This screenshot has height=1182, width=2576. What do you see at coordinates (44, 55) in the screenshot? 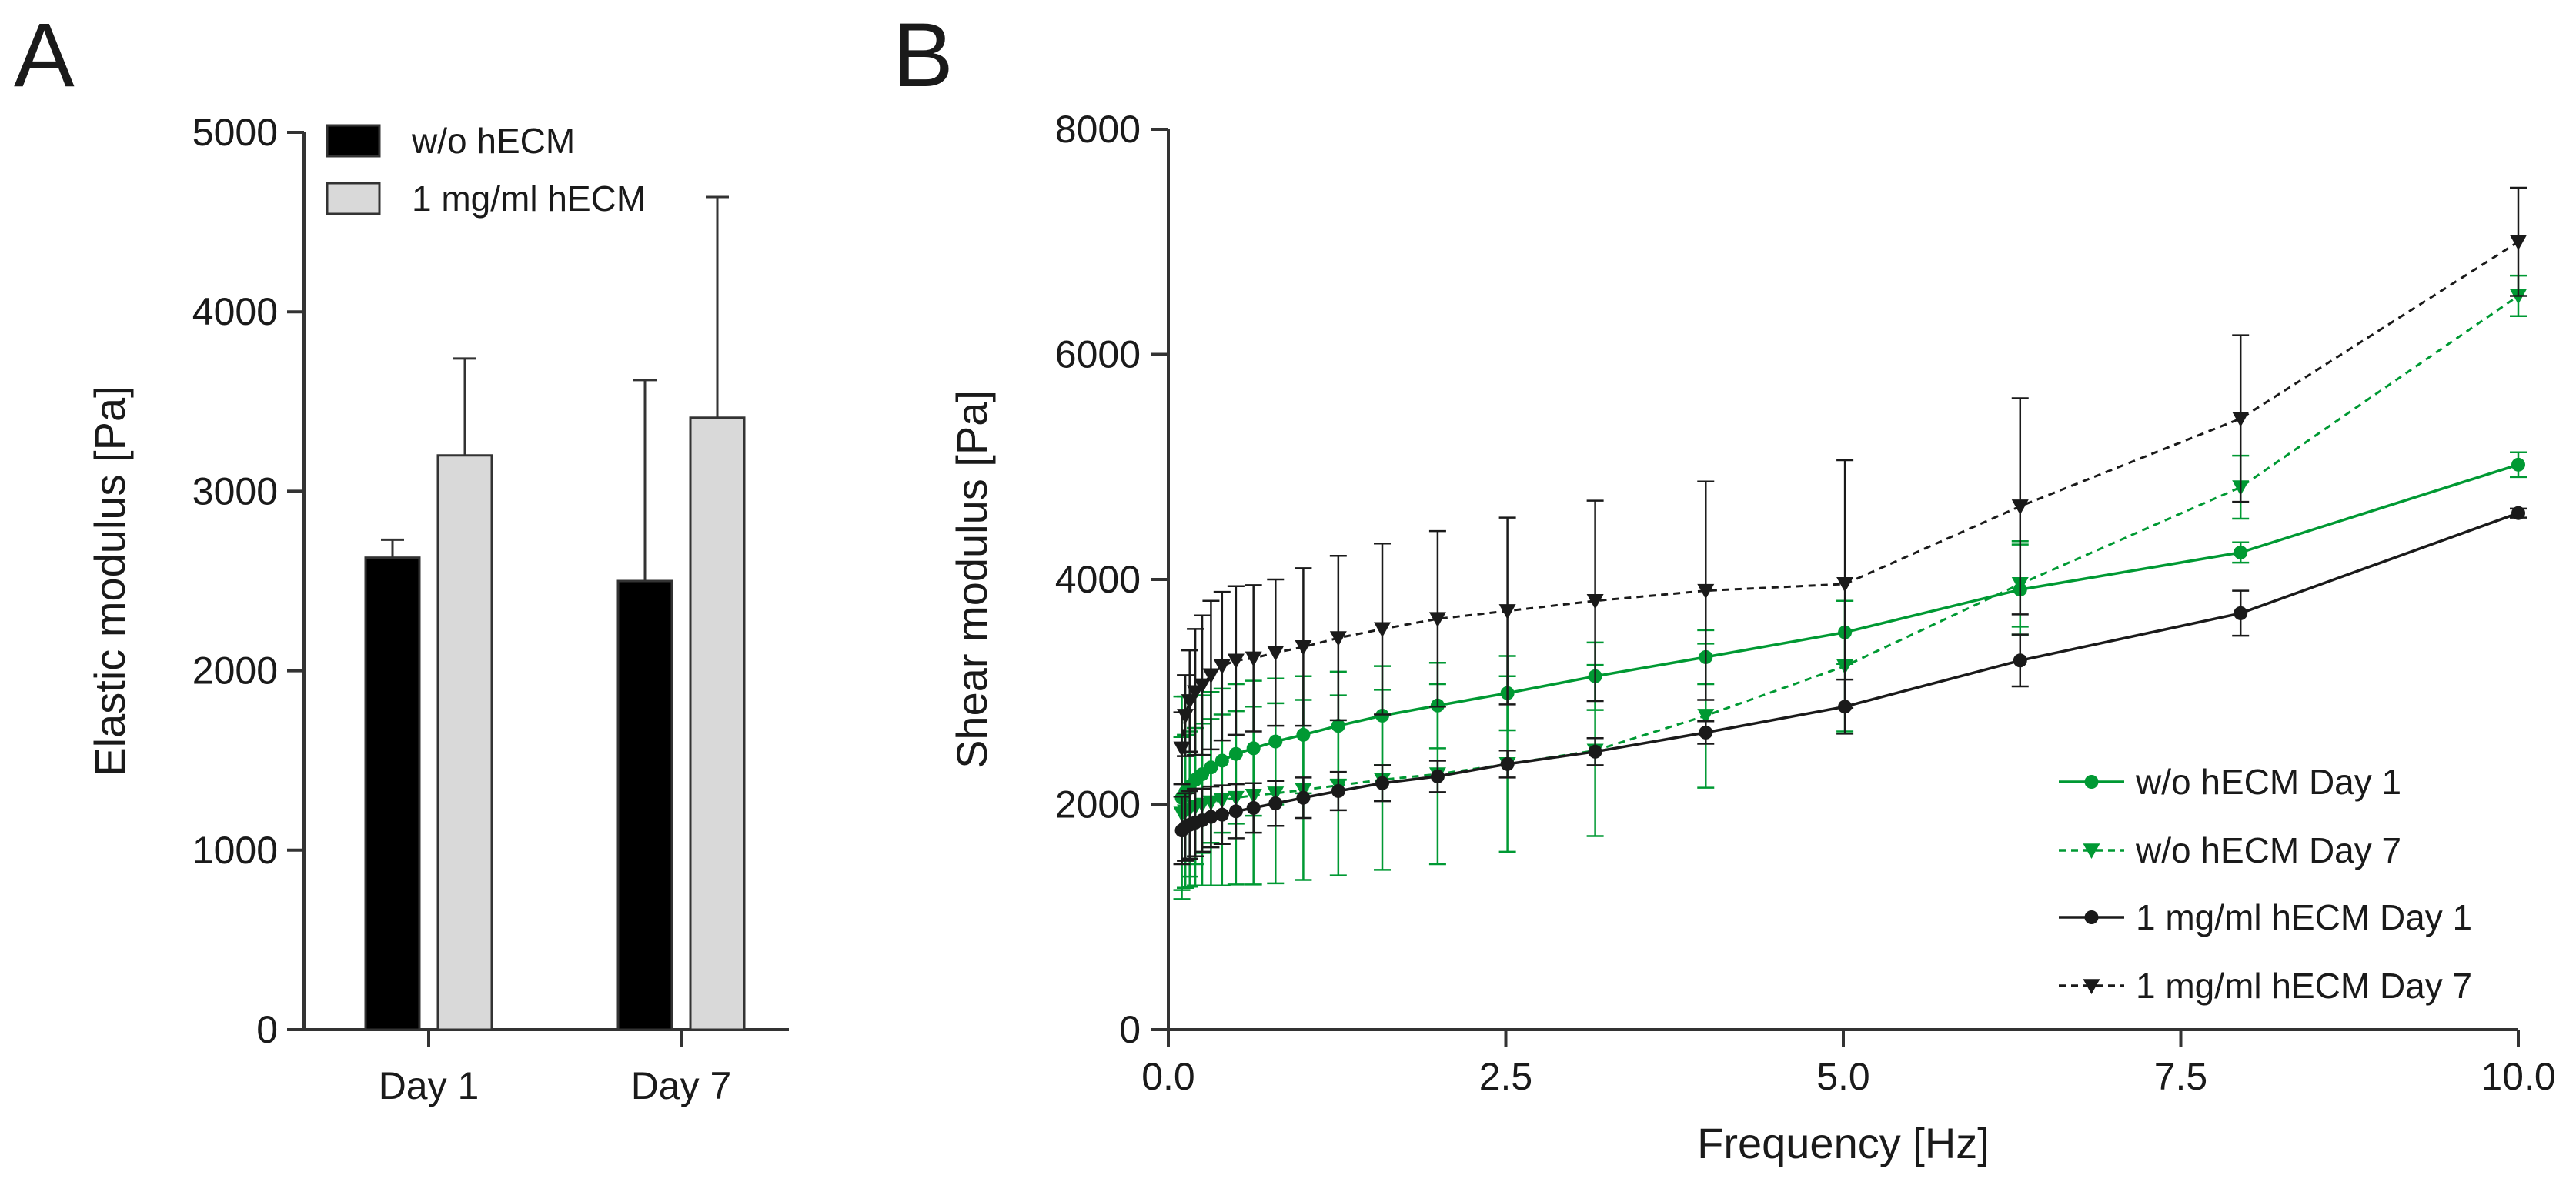
I see `panel-a-label: A` at bounding box center [44, 55].